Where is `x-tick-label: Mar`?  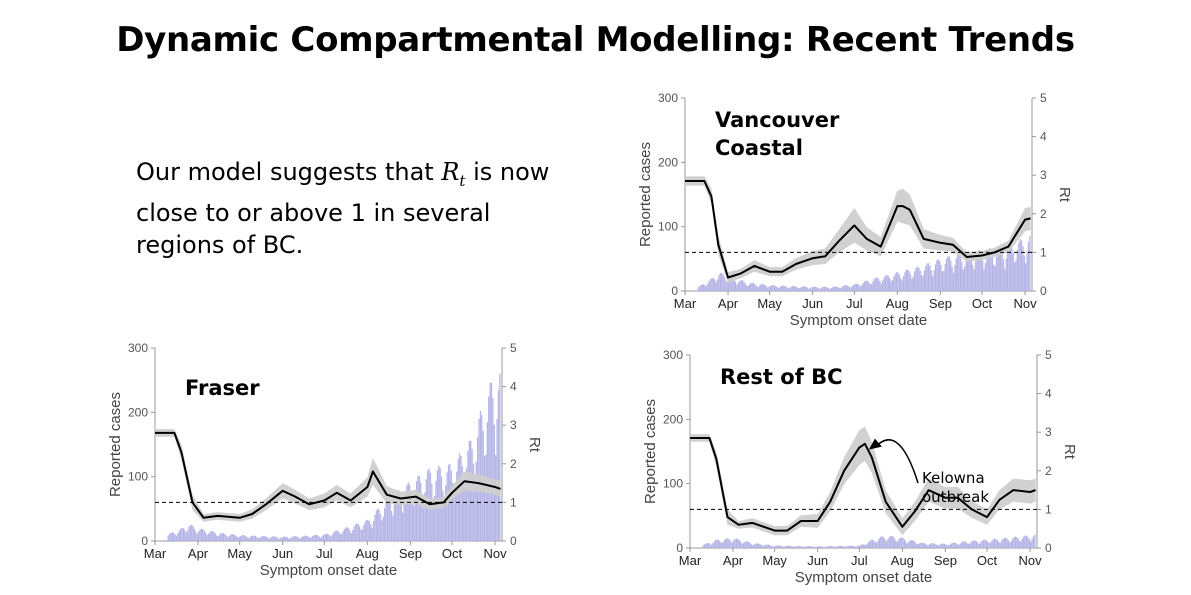 x-tick-label: Mar is located at coordinates (155, 553).